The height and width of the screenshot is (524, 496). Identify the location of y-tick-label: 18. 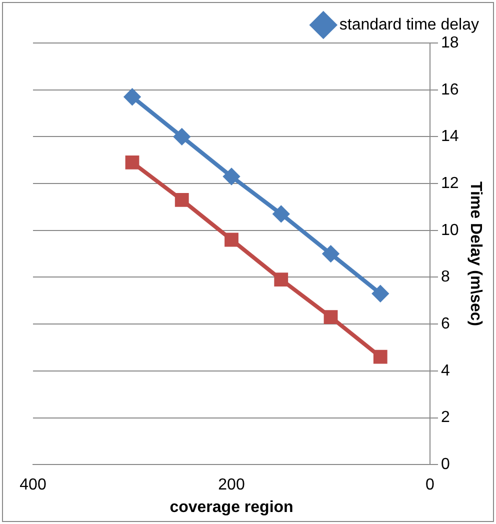
(450, 43).